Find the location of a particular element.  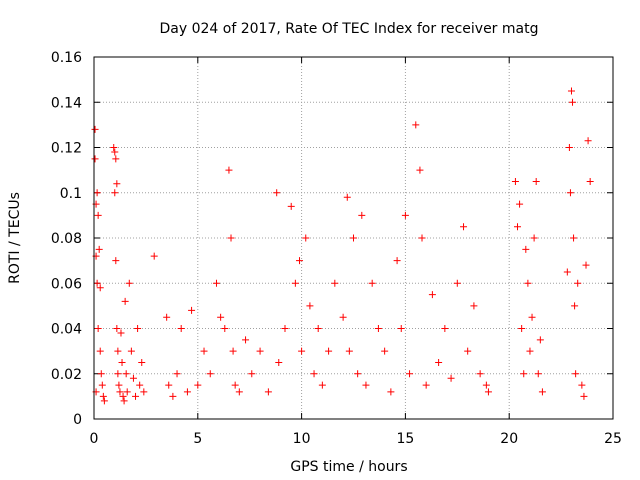

x-tick-label: 5 is located at coordinates (197, 439).